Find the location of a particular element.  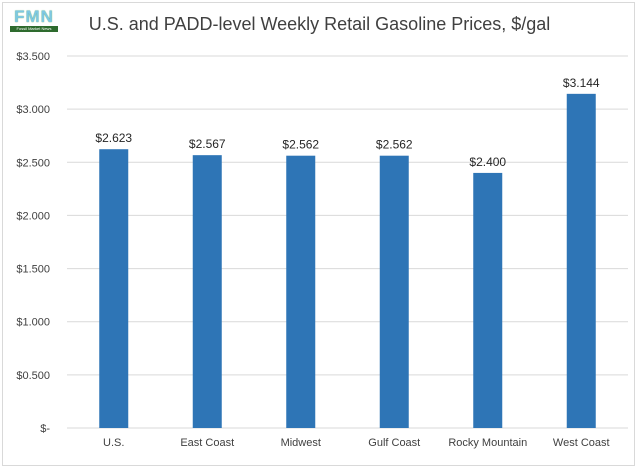

bar-rocky-mountain is located at coordinates (488, 300).